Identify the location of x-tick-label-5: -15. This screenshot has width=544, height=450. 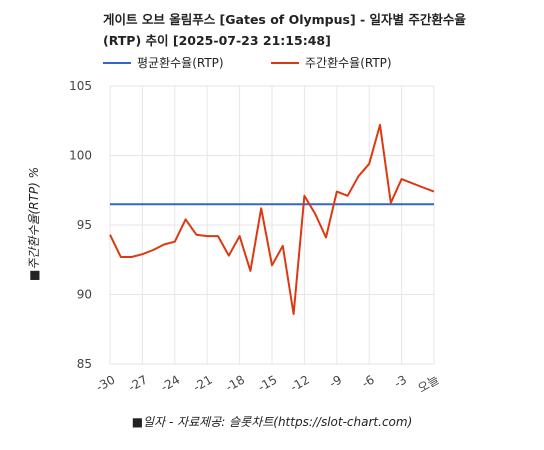
(268, 383).